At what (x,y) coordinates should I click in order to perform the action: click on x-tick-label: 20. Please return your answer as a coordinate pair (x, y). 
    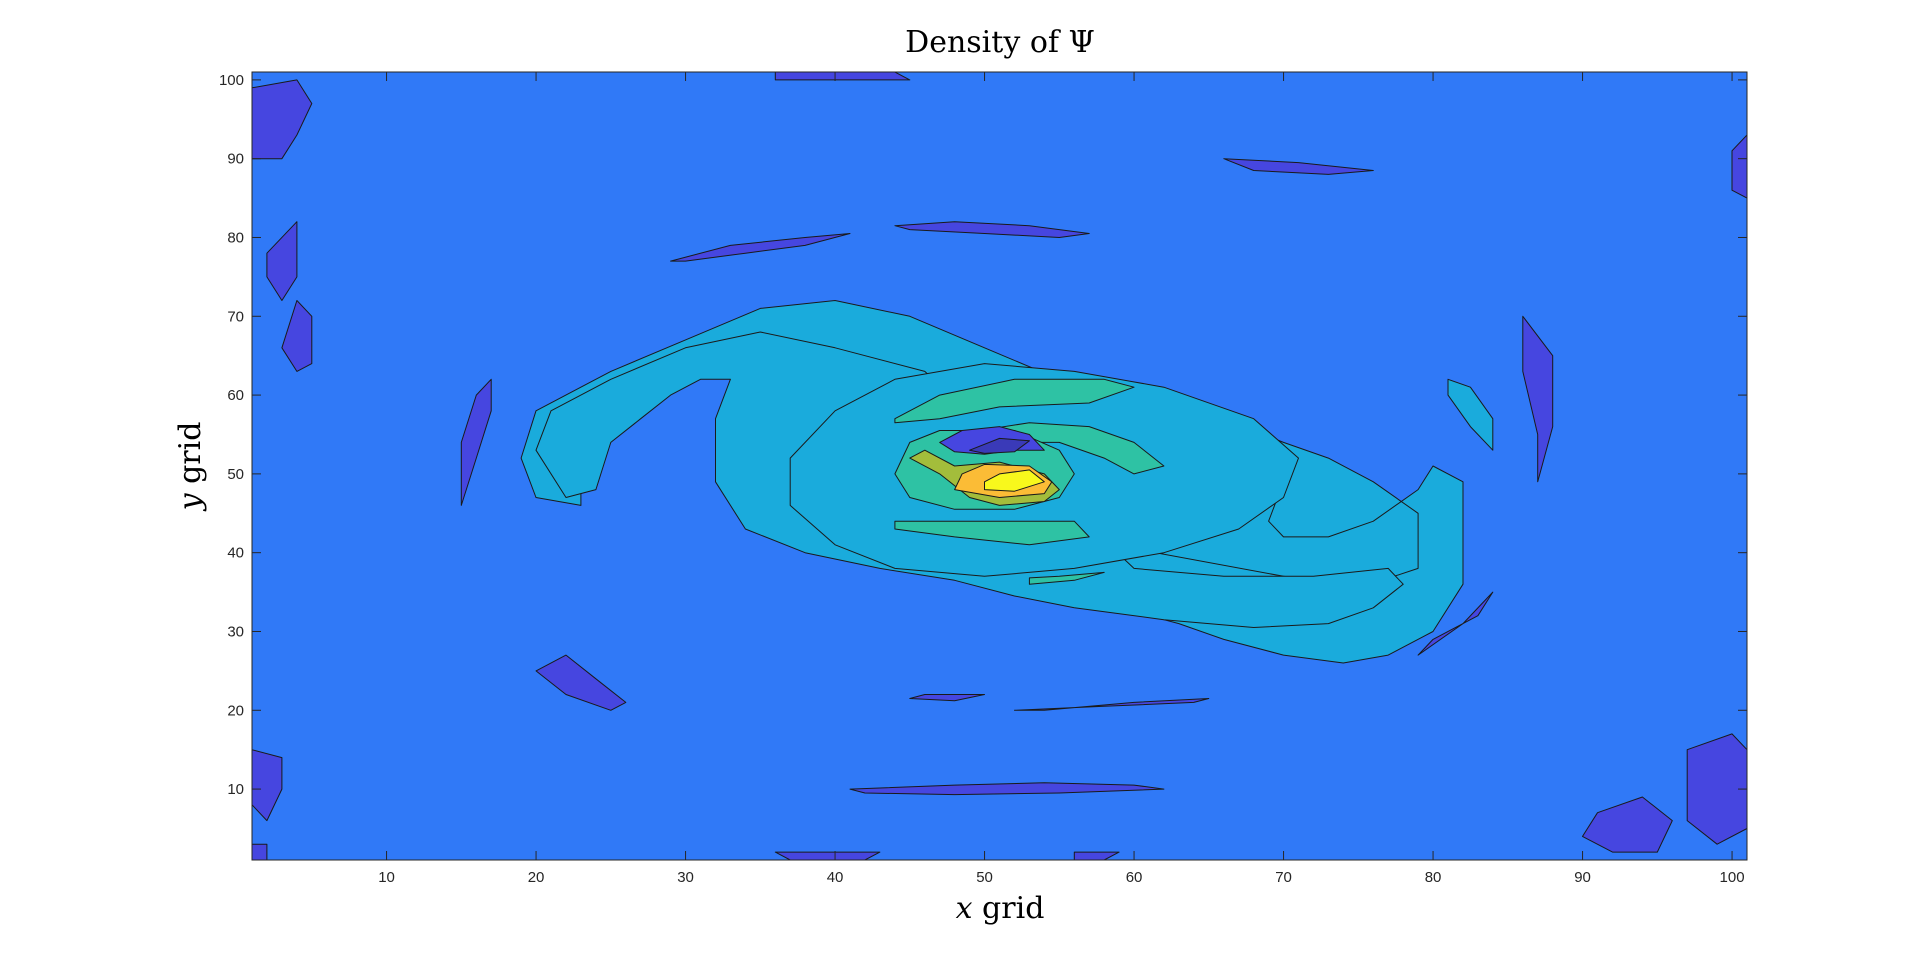
    Looking at the image, I should click on (536, 877).